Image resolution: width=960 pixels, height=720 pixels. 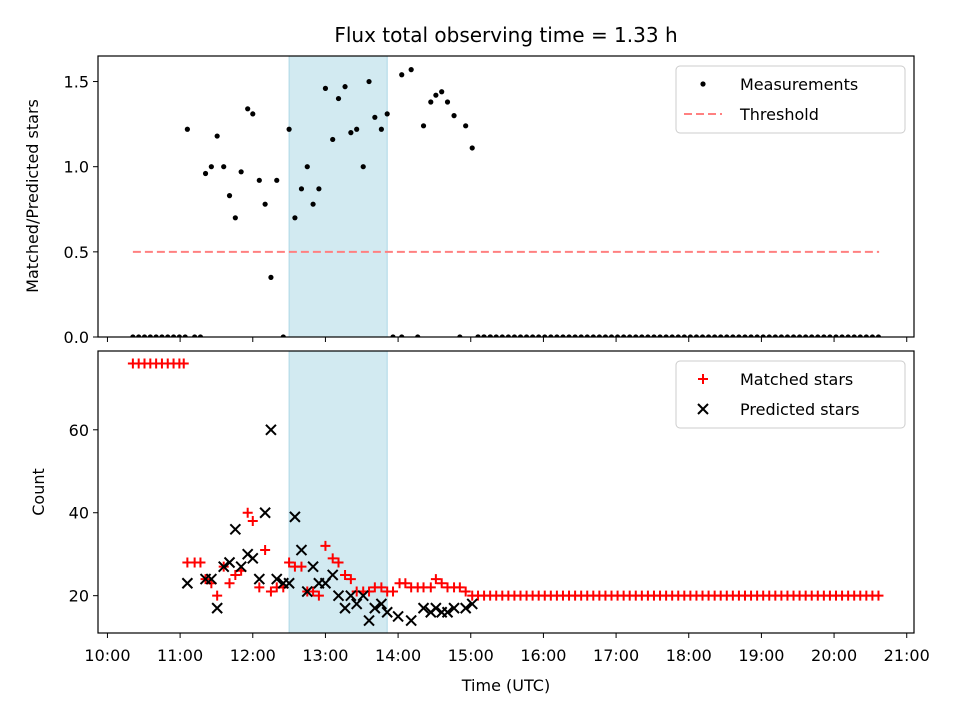 I want to click on x-tick-label: 19:00, so click(x=761, y=655).